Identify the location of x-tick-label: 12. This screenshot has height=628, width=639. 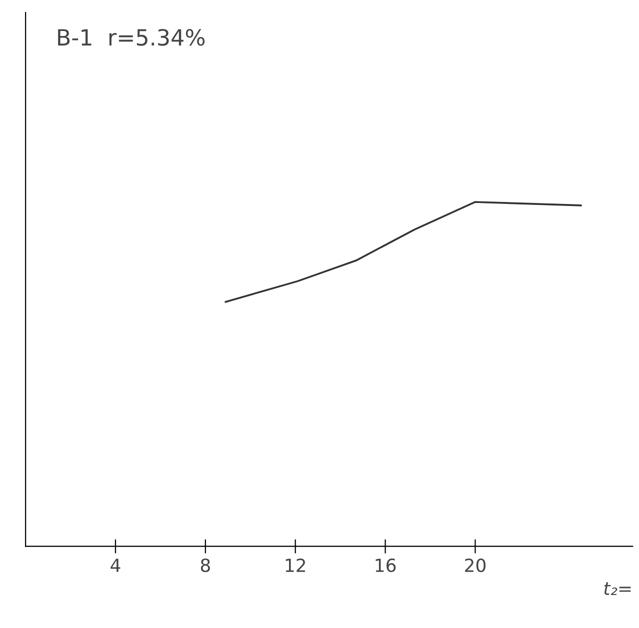
(296, 565).